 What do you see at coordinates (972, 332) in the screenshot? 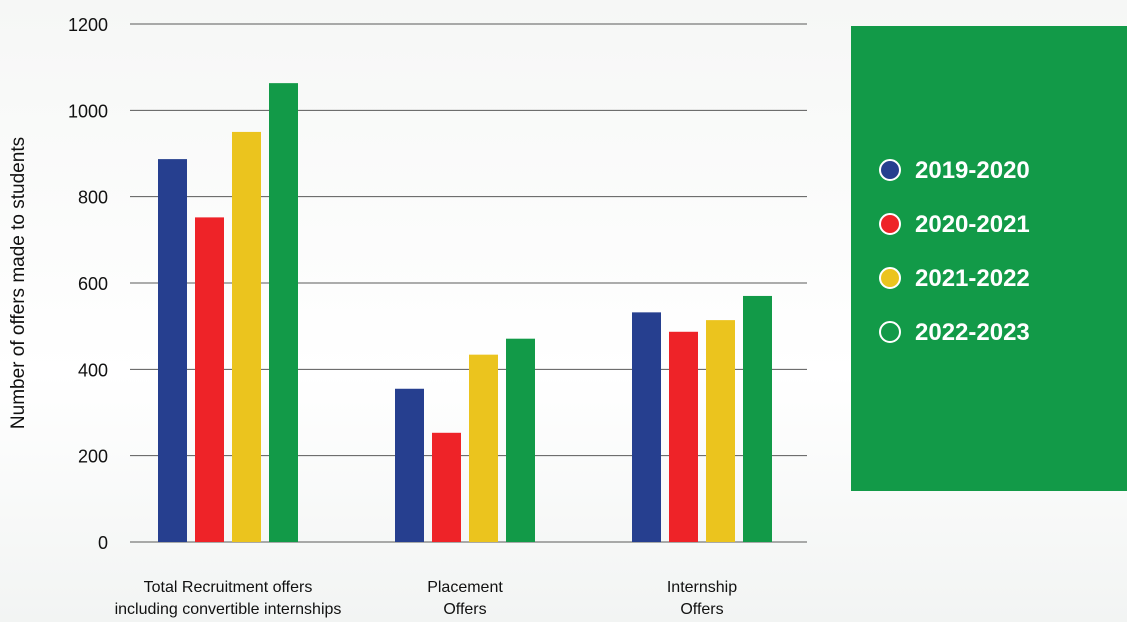
I see `legend-label: 2022-2023` at bounding box center [972, 332].